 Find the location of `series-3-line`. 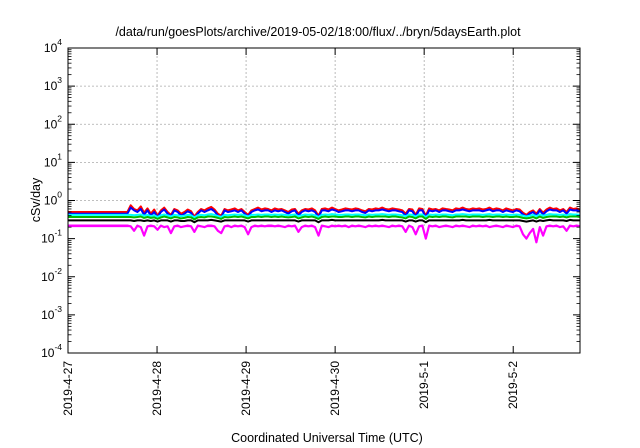

series-3-line is located at coordinates (324, 216).